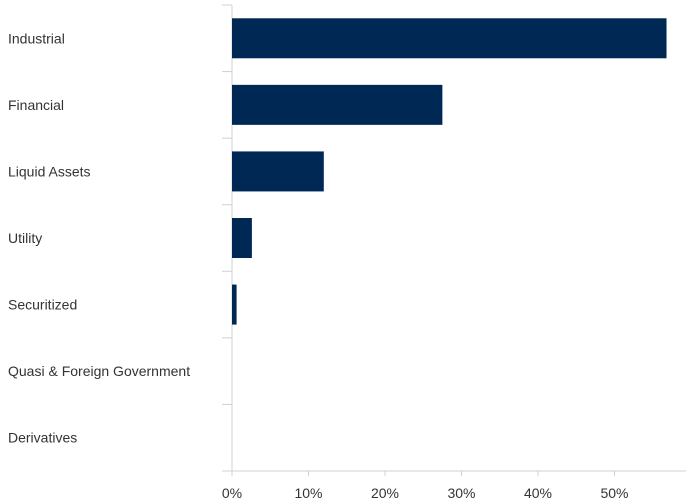 This screenshot has width=686, height=503. I want to click on x-tick-label: 20%, so click(385, 493).